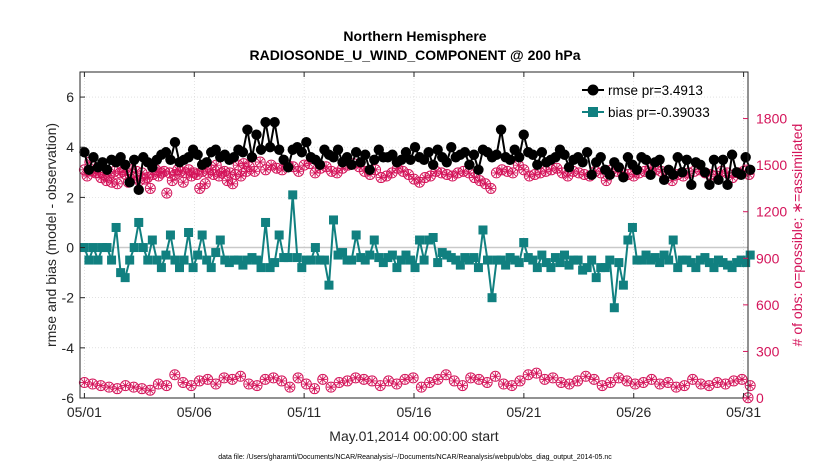  I want to click on y2-tick-label: 300, so click(768, 351).